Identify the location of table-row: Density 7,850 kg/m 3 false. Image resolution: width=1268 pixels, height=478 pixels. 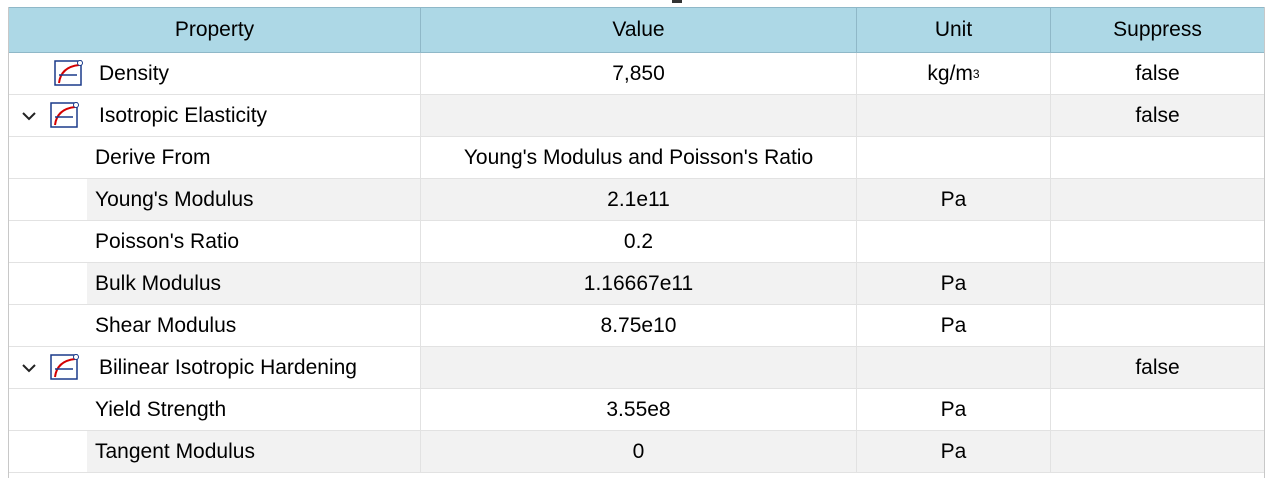
(636, 74).